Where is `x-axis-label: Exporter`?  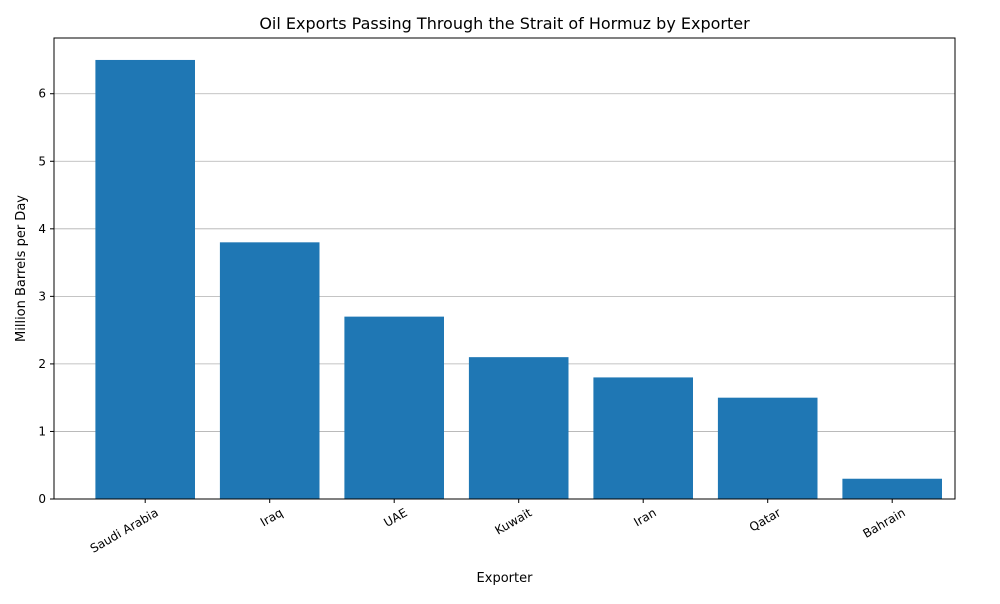
x-axis-label: Exporter is located at coordinates (505, 578).